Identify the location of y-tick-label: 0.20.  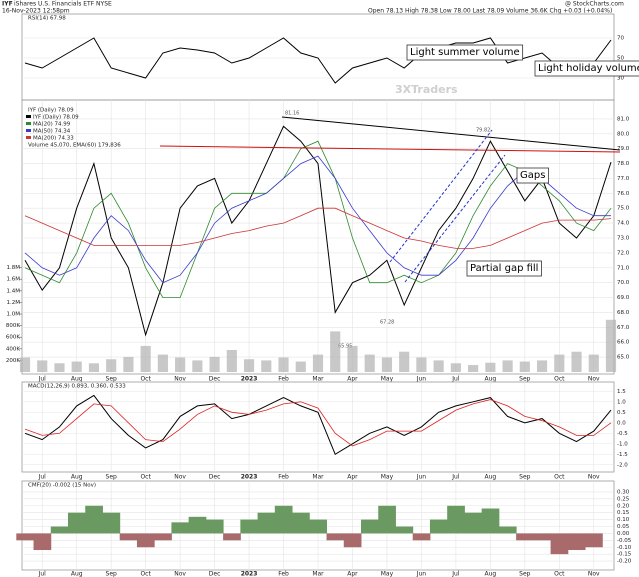
(623, 506).